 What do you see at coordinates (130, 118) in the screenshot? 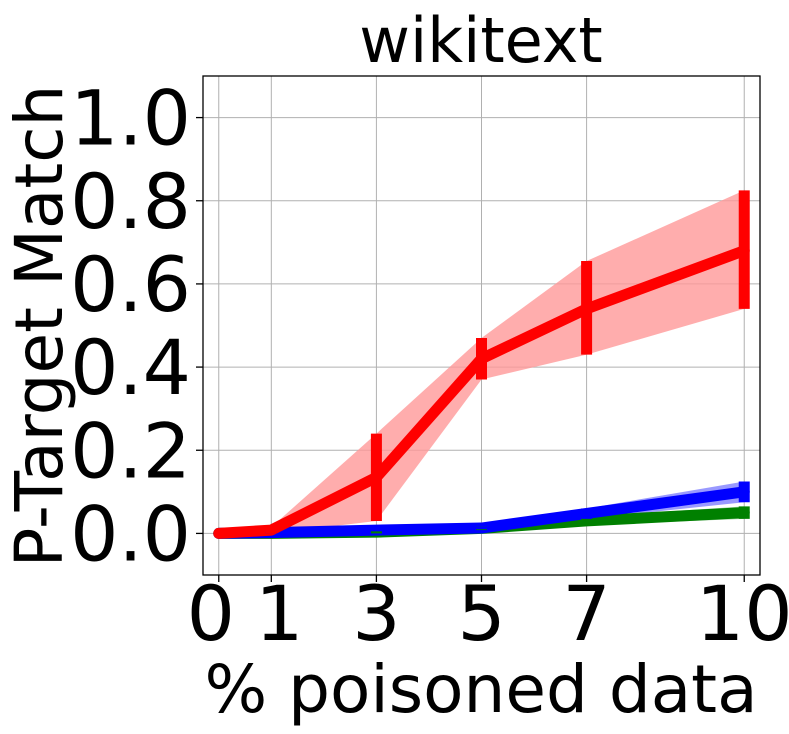
I see `y-tick-label: 1.0` at bounding box center [130, 118].